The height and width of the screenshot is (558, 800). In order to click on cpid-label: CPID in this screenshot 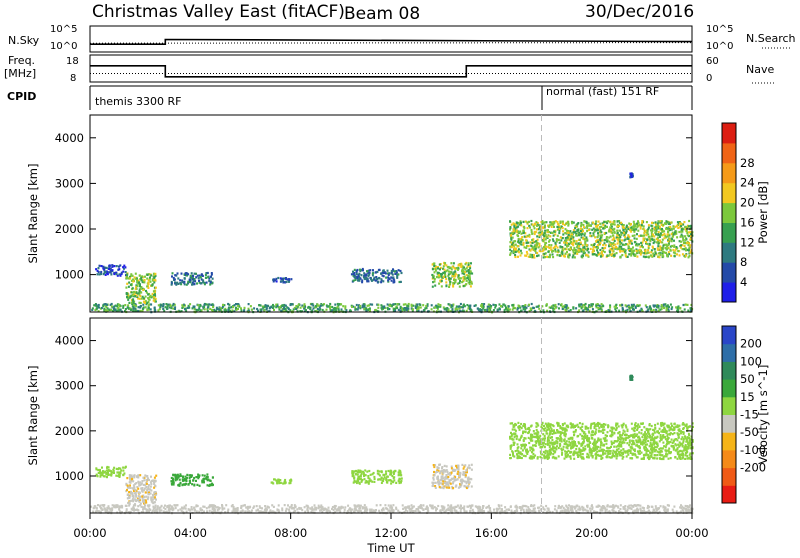, I will do `click(21, 96)`.